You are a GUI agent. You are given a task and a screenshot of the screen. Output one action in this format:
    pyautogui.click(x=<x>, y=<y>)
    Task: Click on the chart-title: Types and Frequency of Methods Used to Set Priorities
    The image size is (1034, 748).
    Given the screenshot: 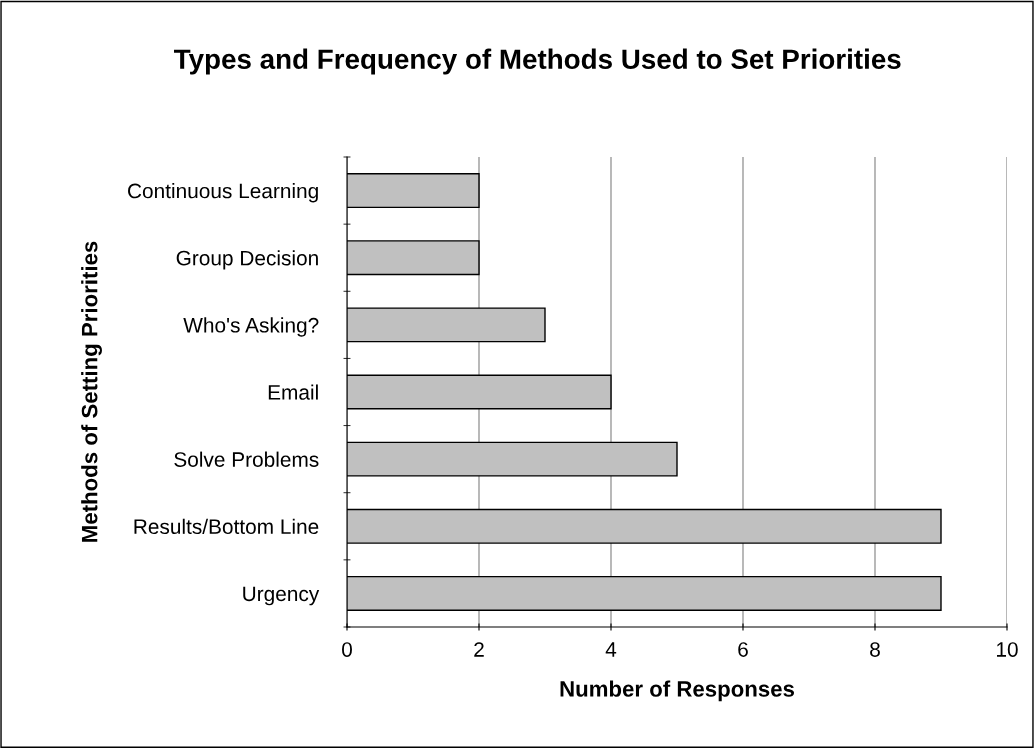 What is the action you would take?
    pyautogui.click(x=537, y=61)
    